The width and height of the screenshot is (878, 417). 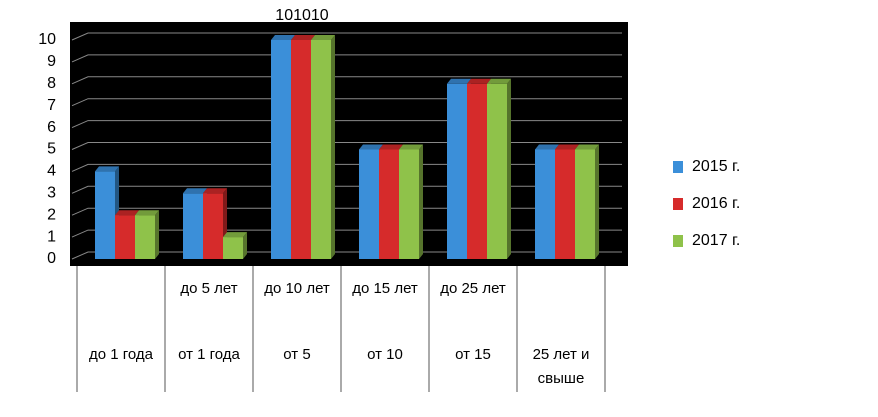 I want to click on legend-label: 2015 г., so click(x=716, y=166).